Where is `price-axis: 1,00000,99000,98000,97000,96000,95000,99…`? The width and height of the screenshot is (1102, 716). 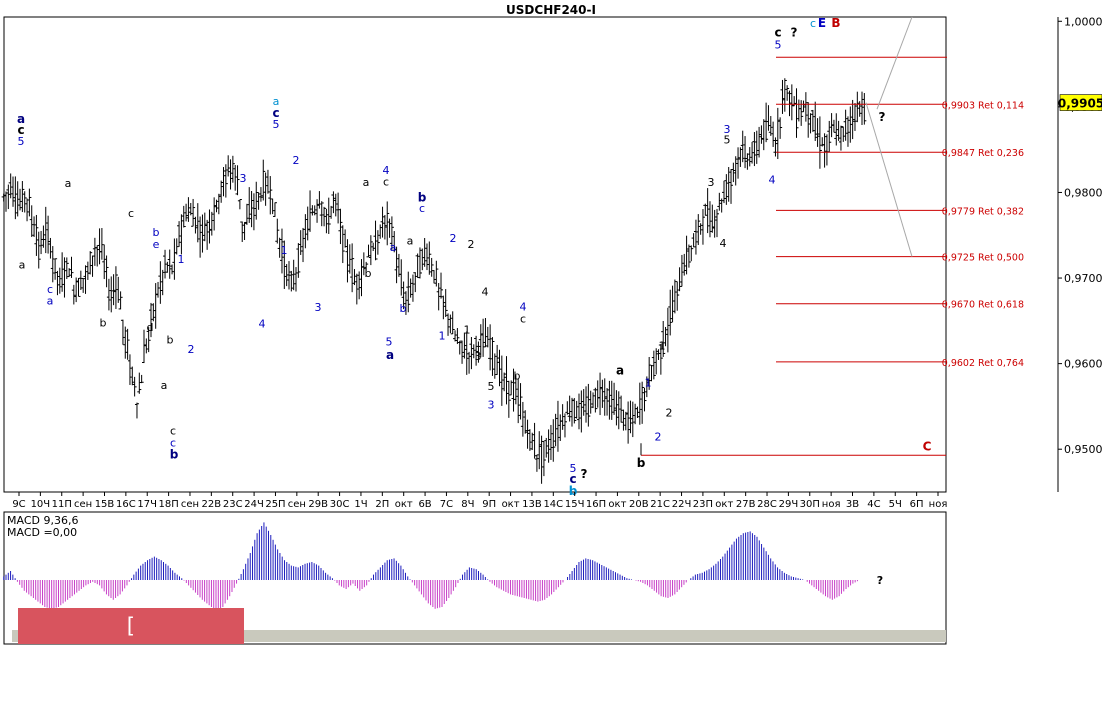 price-axis: 1,00000,99000,98000,97000,96000,95000,99… is located at coordinates (1080, 235).